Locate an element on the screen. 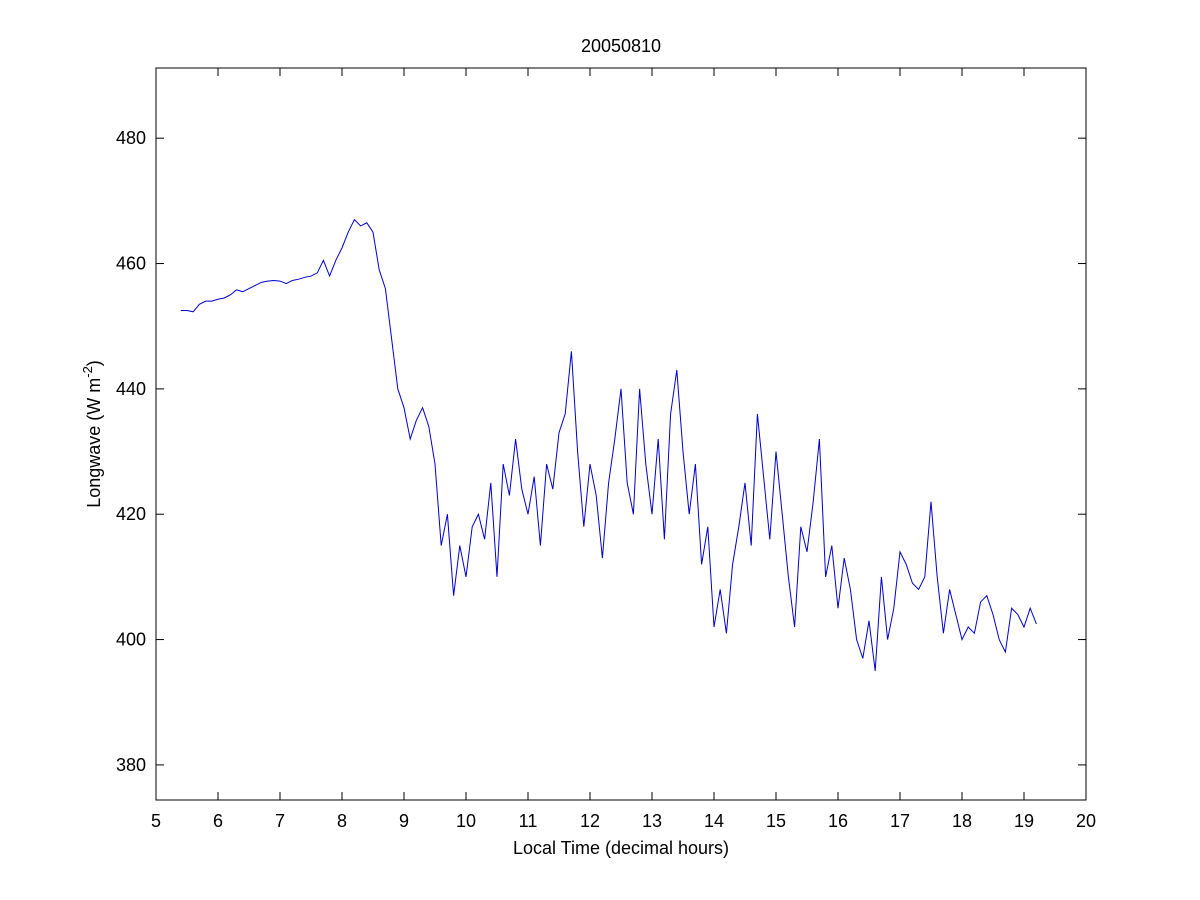 The image size is (1200, 900). y-tick-label: 420 is located at coordinates (131, 514).